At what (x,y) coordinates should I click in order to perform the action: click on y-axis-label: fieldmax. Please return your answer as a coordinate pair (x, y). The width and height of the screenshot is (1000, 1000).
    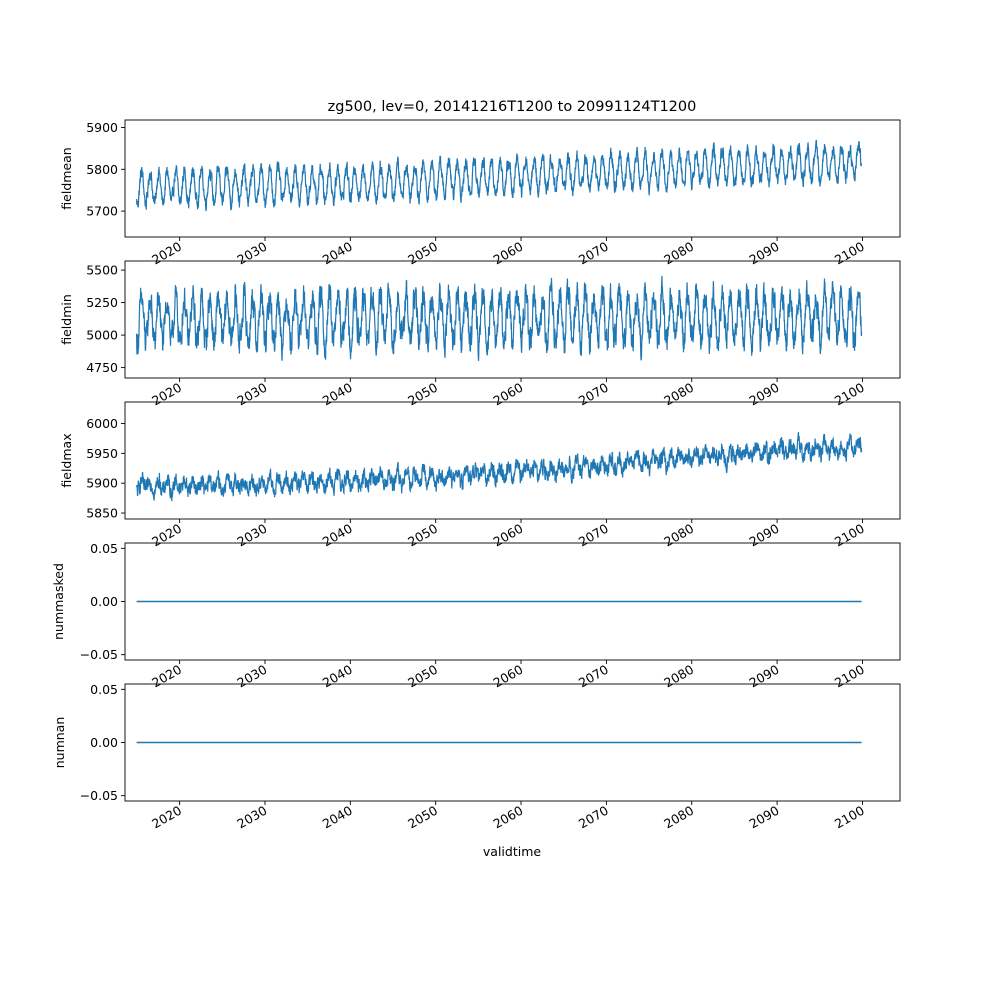
    Looking at the image, I should click on (66, 460).